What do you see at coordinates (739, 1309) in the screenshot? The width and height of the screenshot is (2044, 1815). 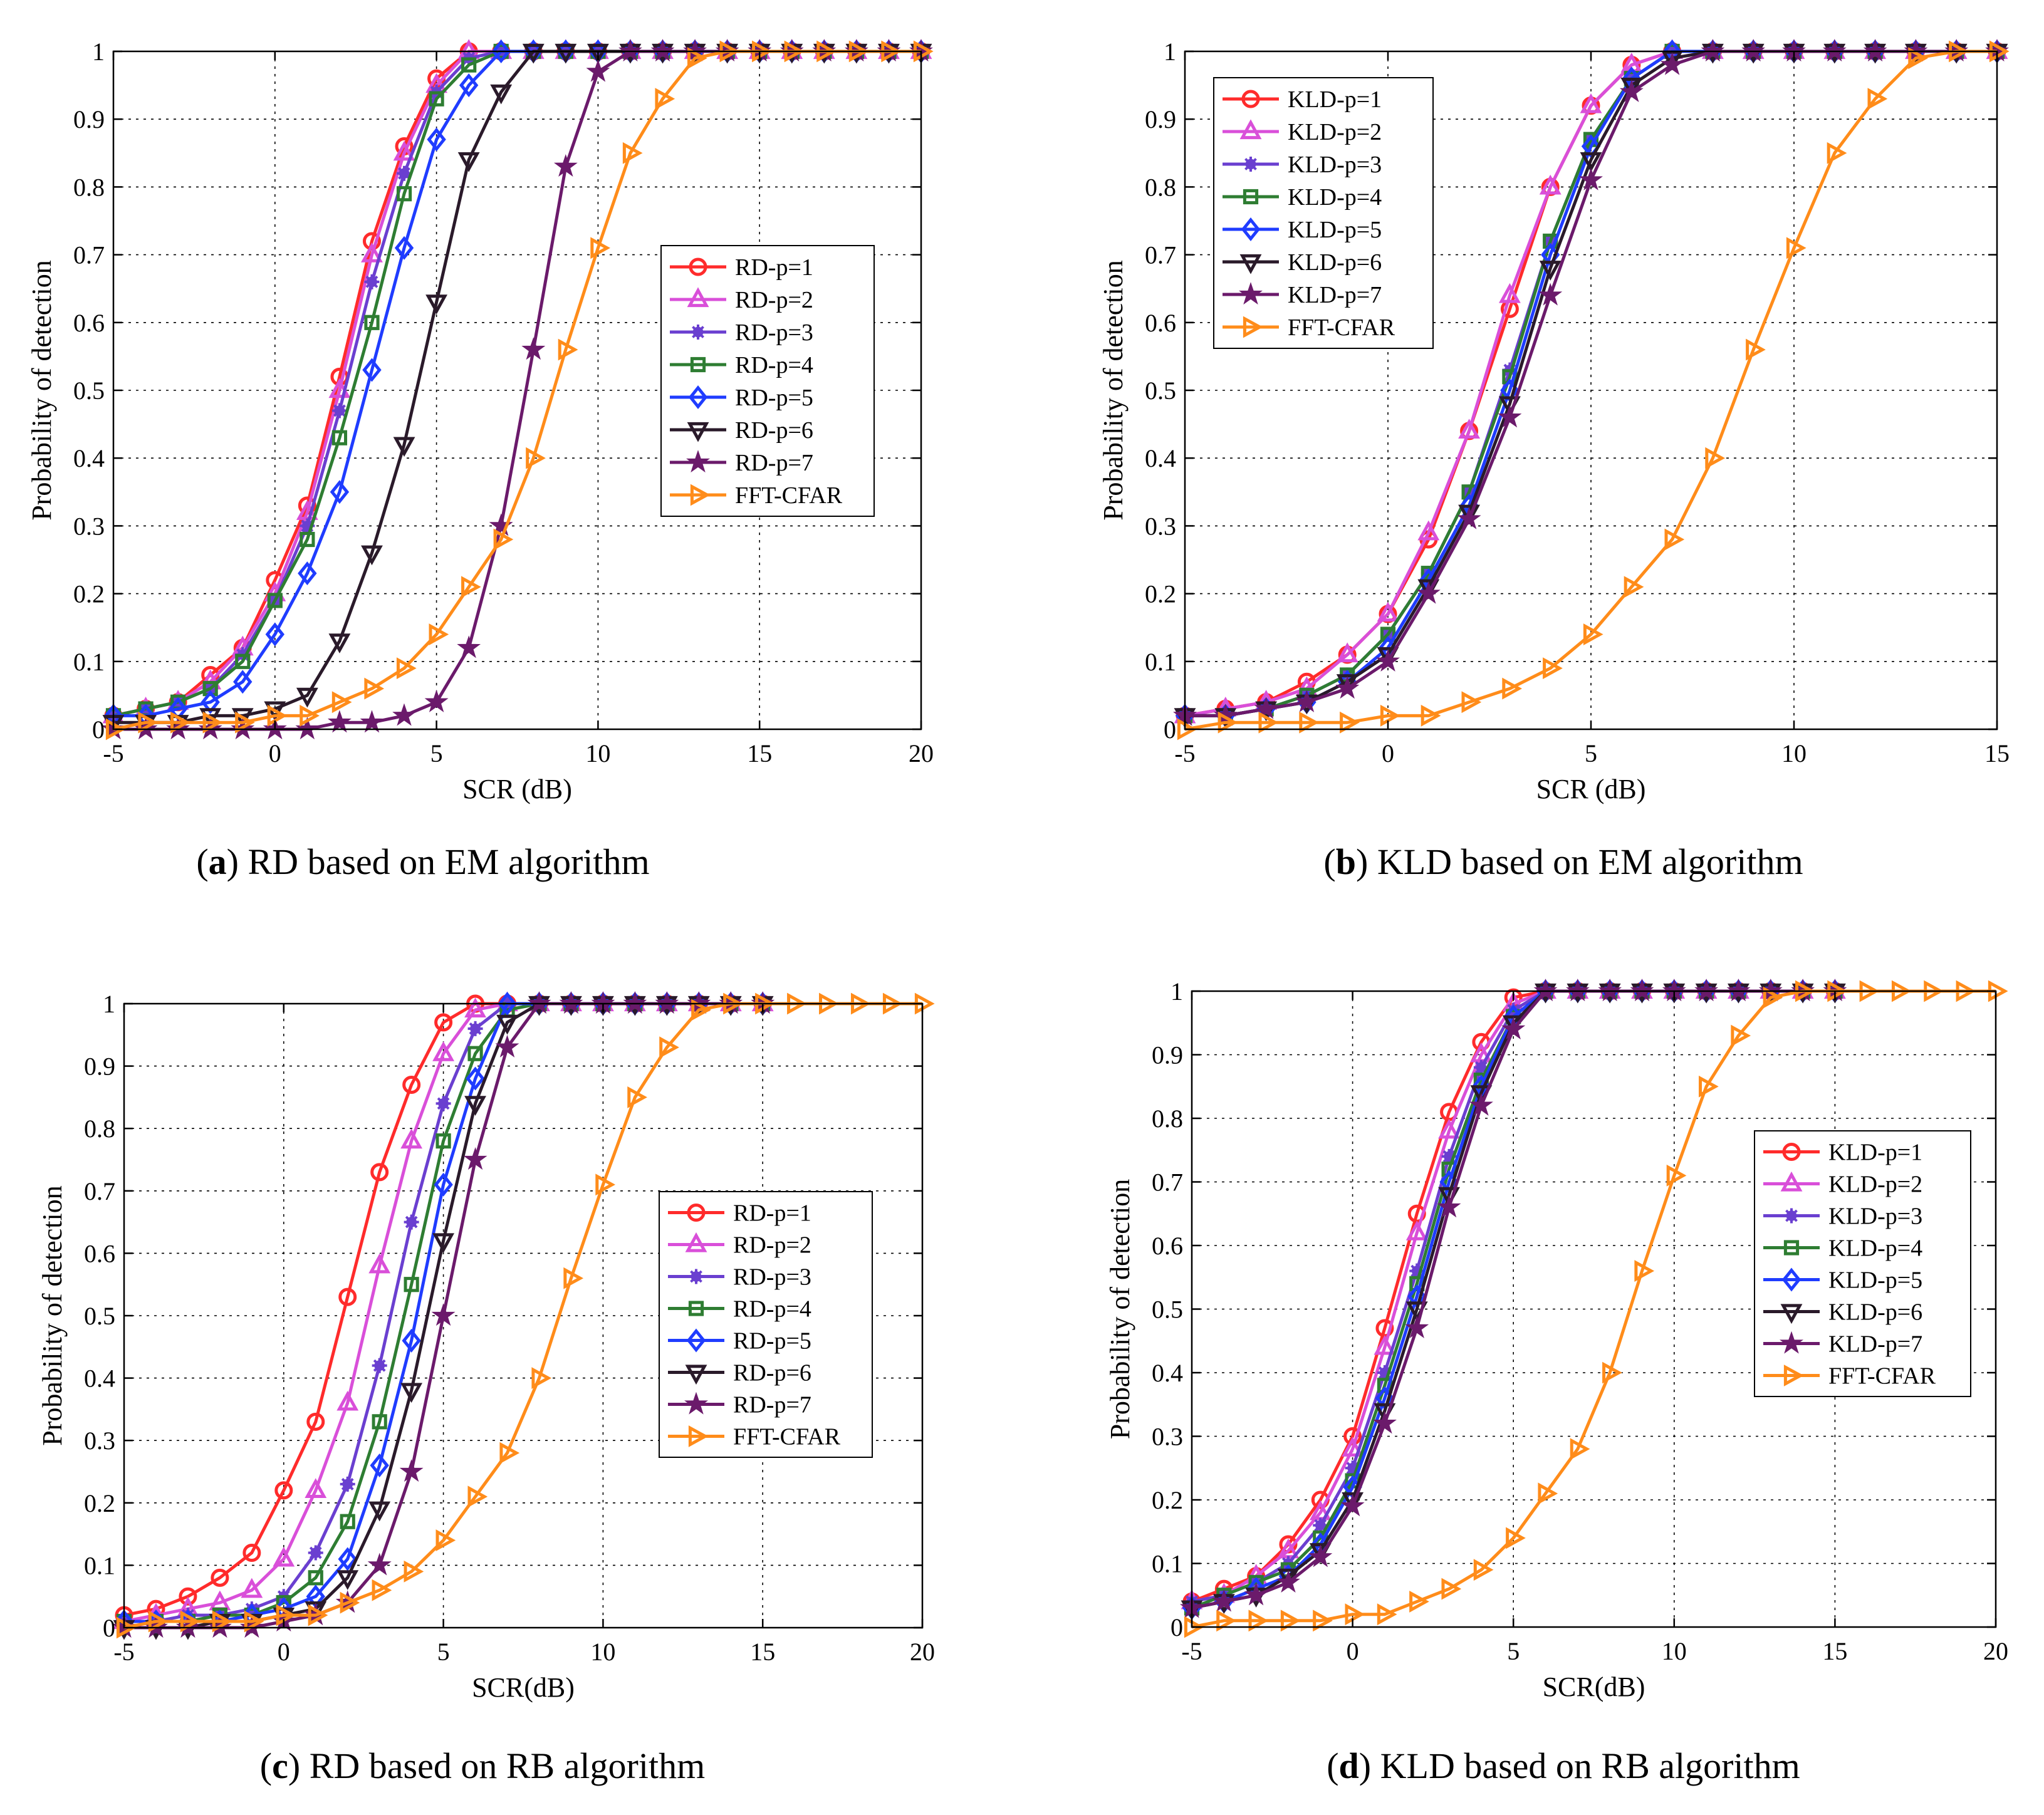 I see `legend-item: RD-p=4` at bounding box center [739, 1309].